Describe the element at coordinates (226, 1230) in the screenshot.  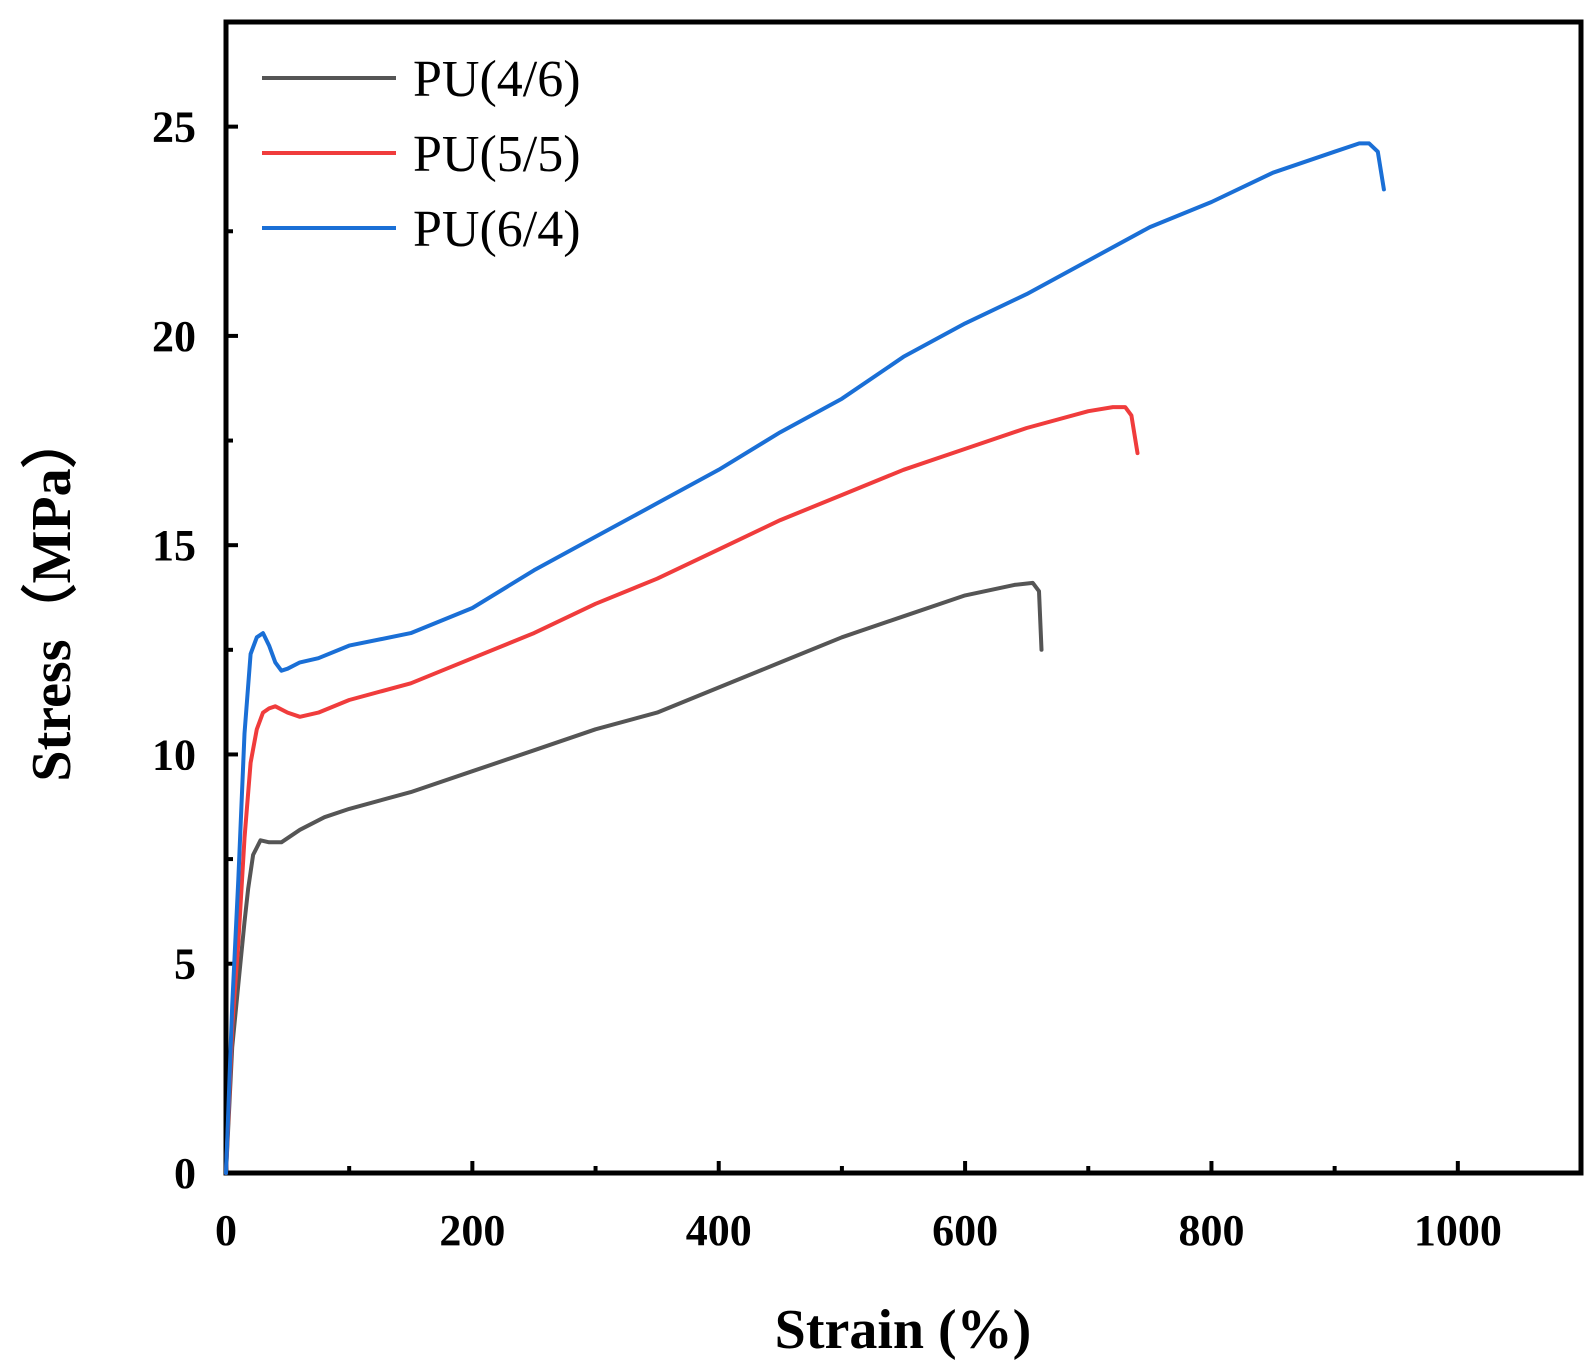
I see `x-tick-label: 0` at that location.